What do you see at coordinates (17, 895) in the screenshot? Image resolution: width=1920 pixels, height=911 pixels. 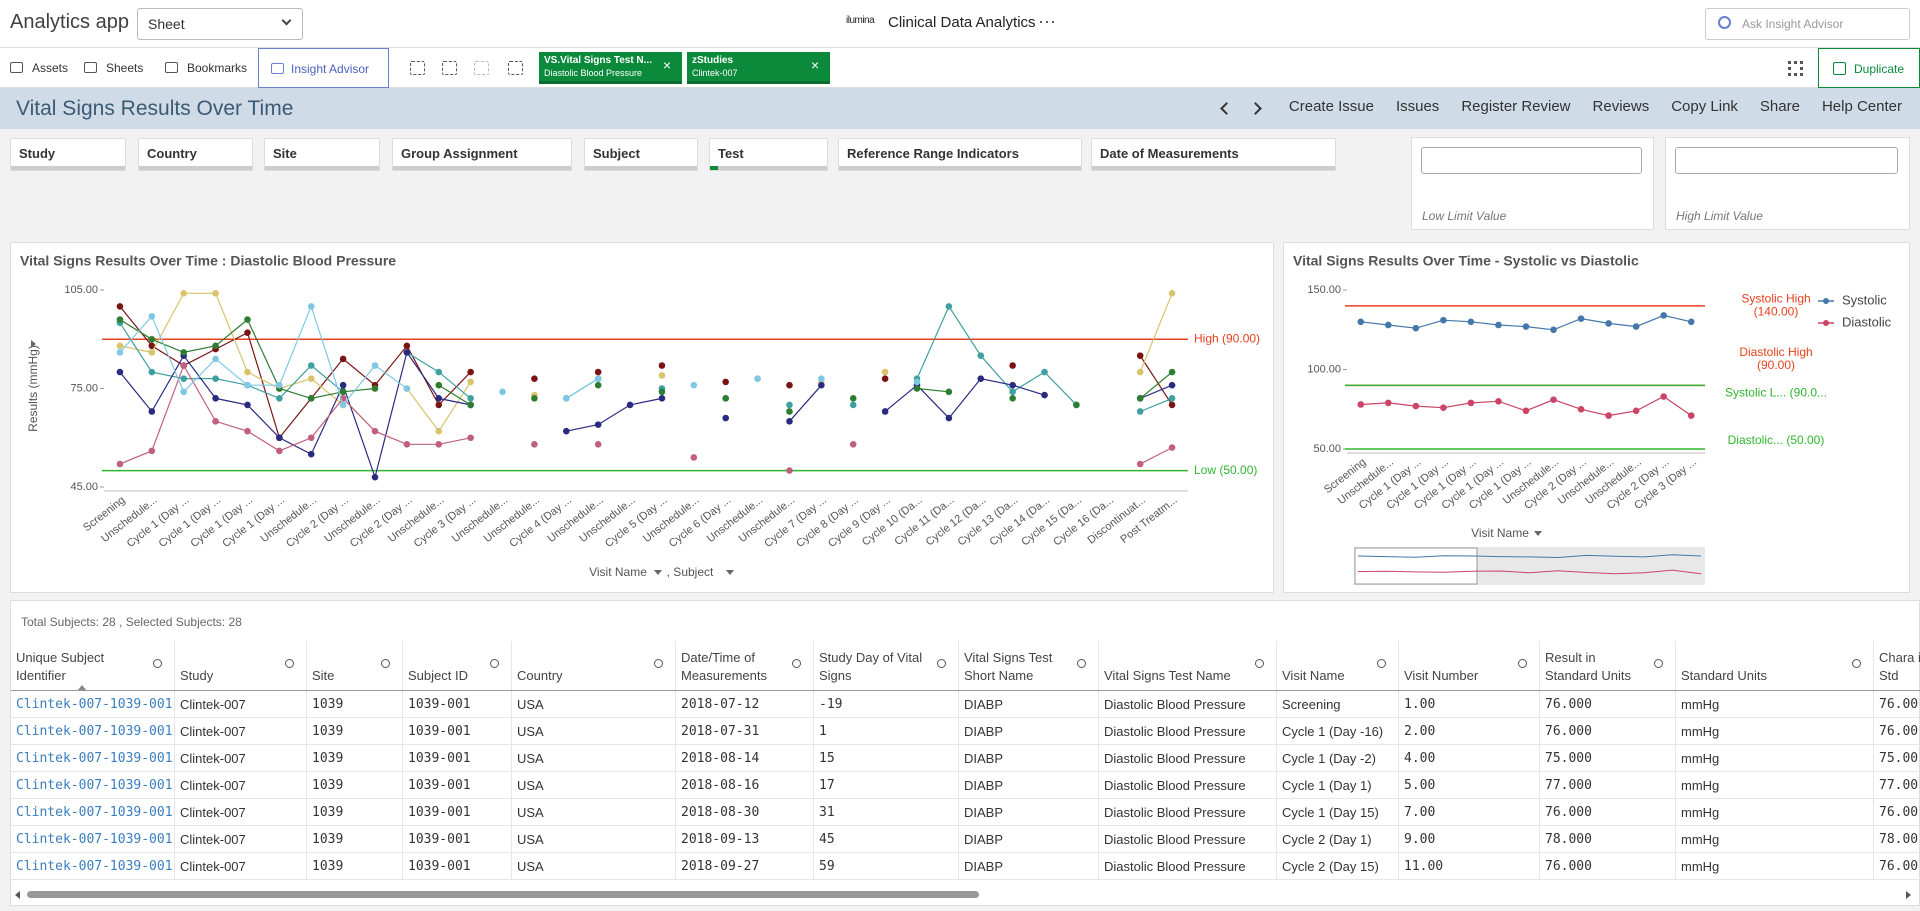 I see `scroll-left` at bounding box center [17, 895].